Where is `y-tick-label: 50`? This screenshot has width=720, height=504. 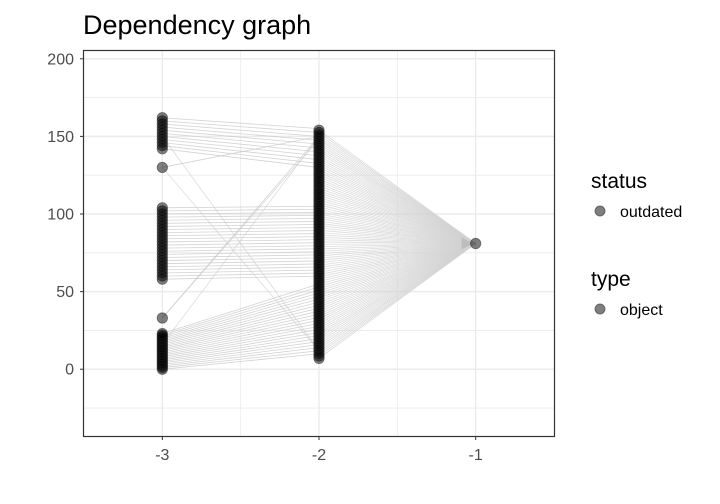 y-tick-label: 50 is located at coordinates (65, 292).